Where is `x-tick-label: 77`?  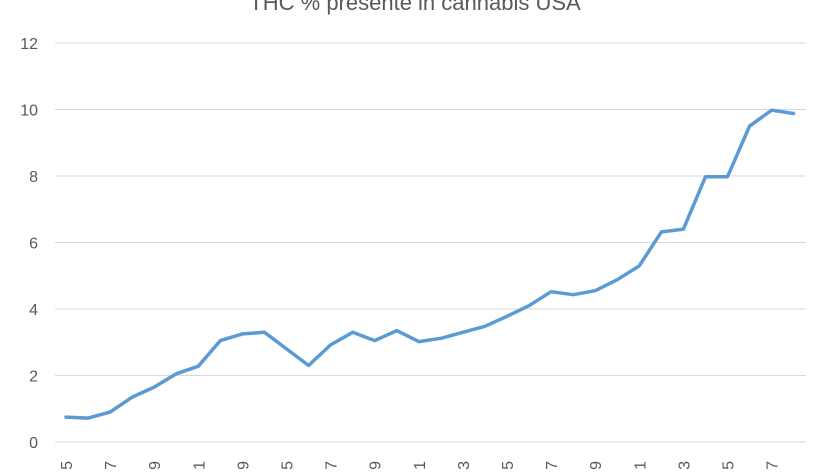
x-tick-label: 77 is located at coordinates (111, 465).